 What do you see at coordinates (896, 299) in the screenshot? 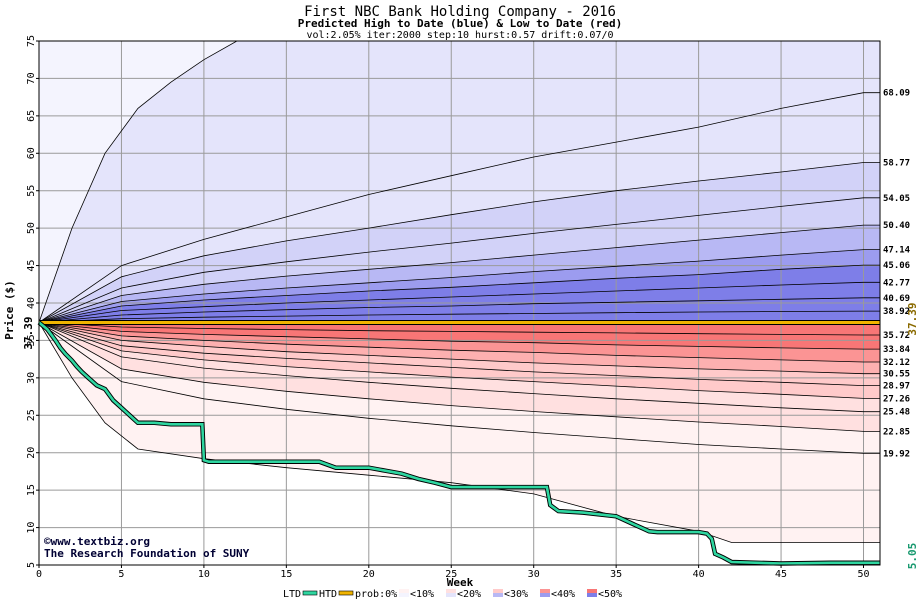
I see `curve-label-8: 40.69` at bounding box center [896, 299].